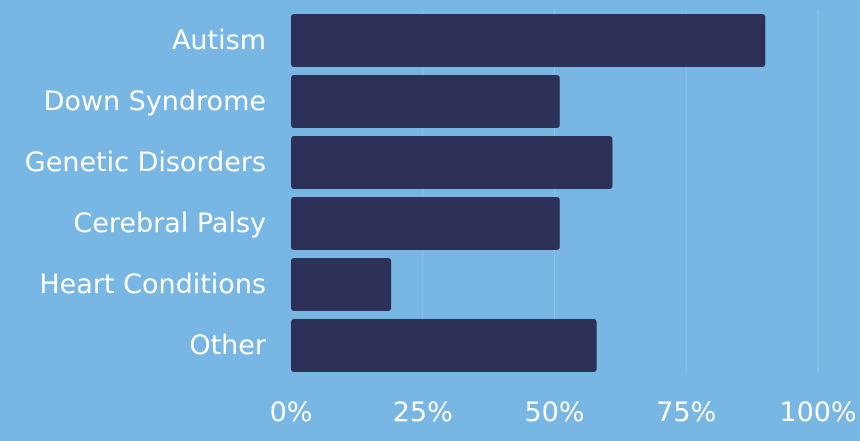 Image resolution: width=860 pixels, height=441 pixels. What do you see at coordinates (341, 284) in the screenshot?
I see `bar-heart-conditions` at bounding box center [341, 284].